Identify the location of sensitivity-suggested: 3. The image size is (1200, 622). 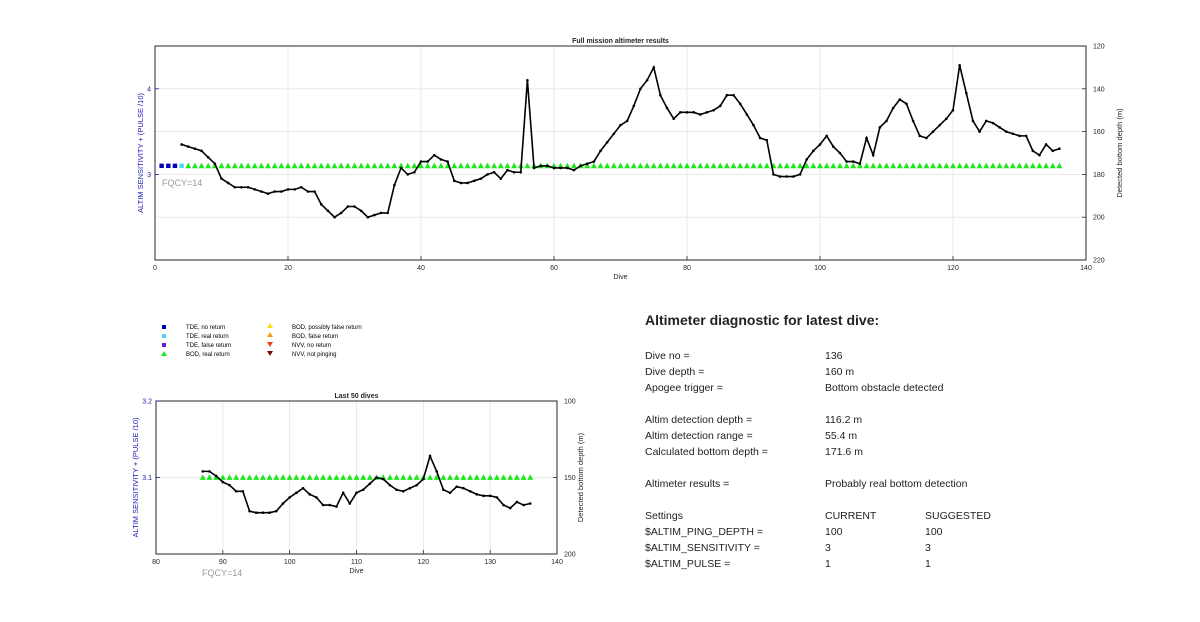
(928, 548).